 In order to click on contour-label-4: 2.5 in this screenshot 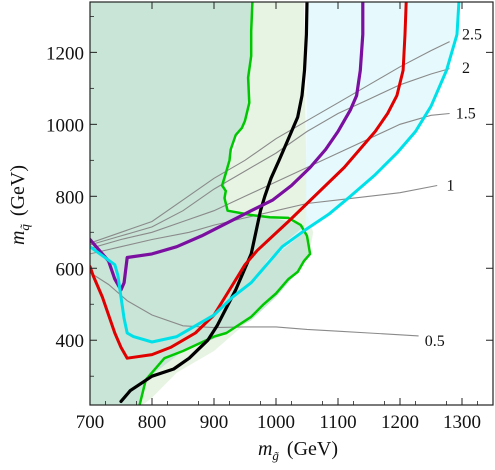, I will do `click(472, 35)`.